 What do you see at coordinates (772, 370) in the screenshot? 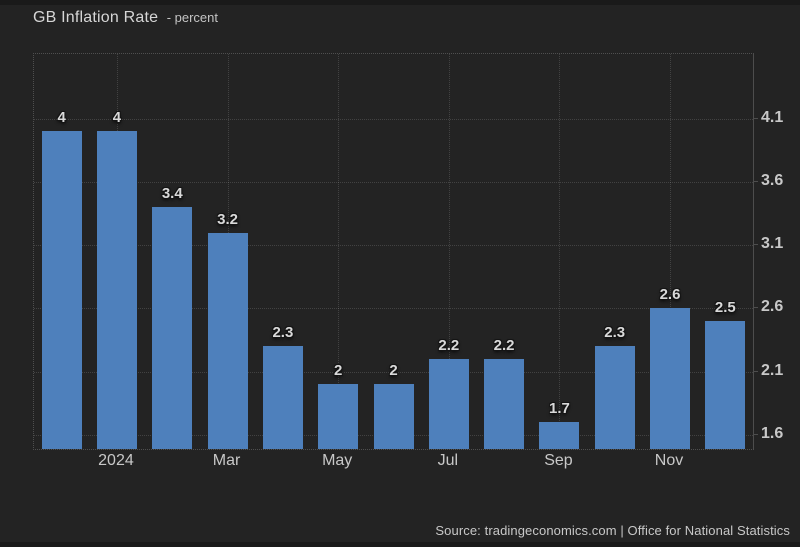
I see `y-tick-label: 2.1` at bounding box center [772, 370].